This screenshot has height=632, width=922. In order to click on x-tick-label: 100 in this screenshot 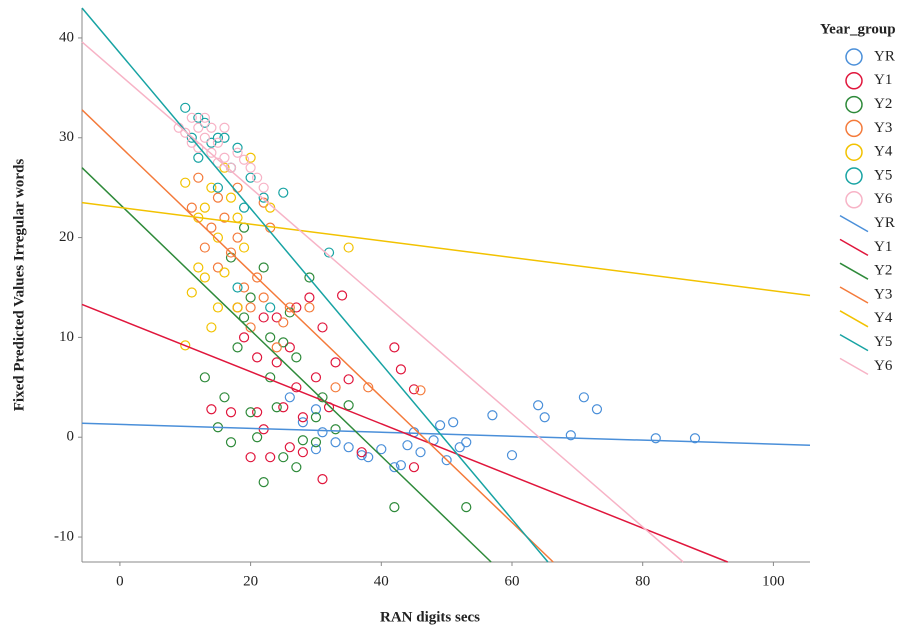, I will do `click(773, 581)`.